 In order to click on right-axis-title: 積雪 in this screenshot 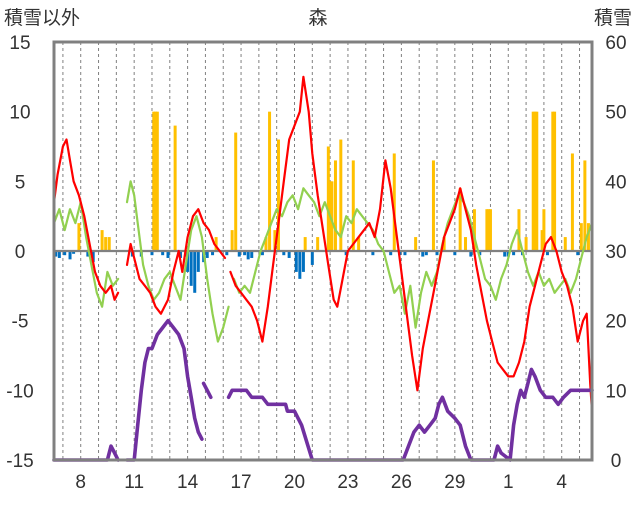, I will do `click(613, 18)`.